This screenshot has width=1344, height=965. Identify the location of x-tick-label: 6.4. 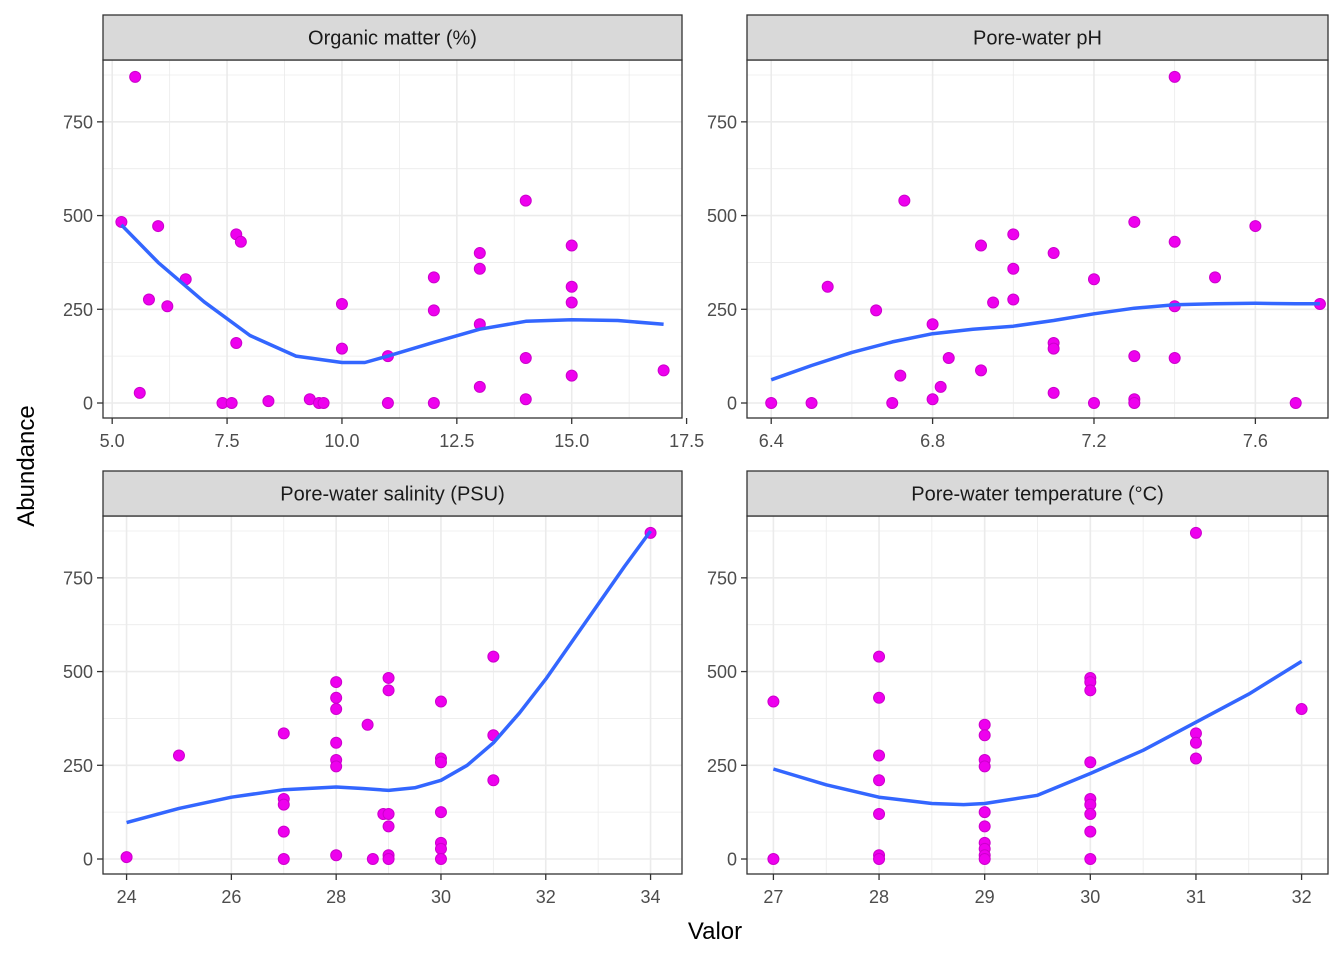
(771, 441).